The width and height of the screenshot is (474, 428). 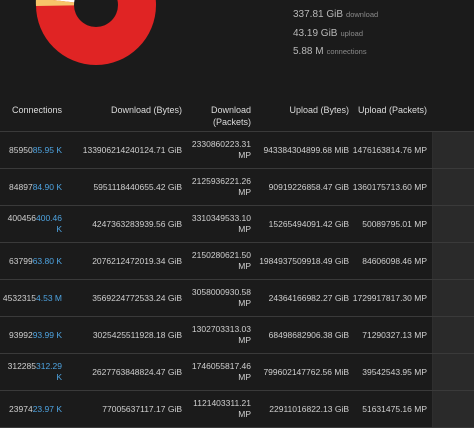 I want to click on upload-packets-value: 1729917817.30 MP, so click(x=389, y=297).